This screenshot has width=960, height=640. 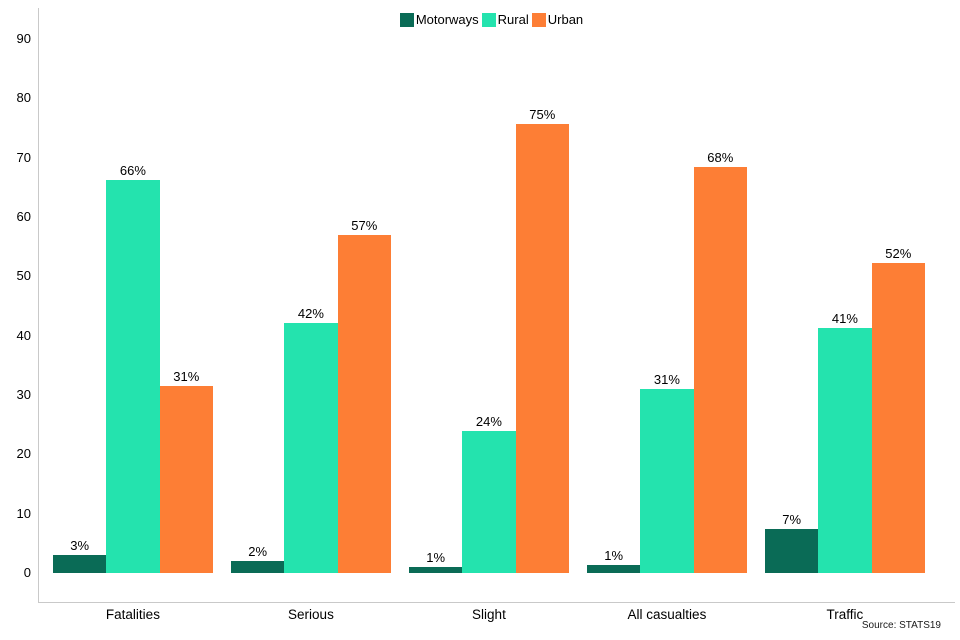 I want to click on y-tick-label: 60, so click(x=23, y=217).